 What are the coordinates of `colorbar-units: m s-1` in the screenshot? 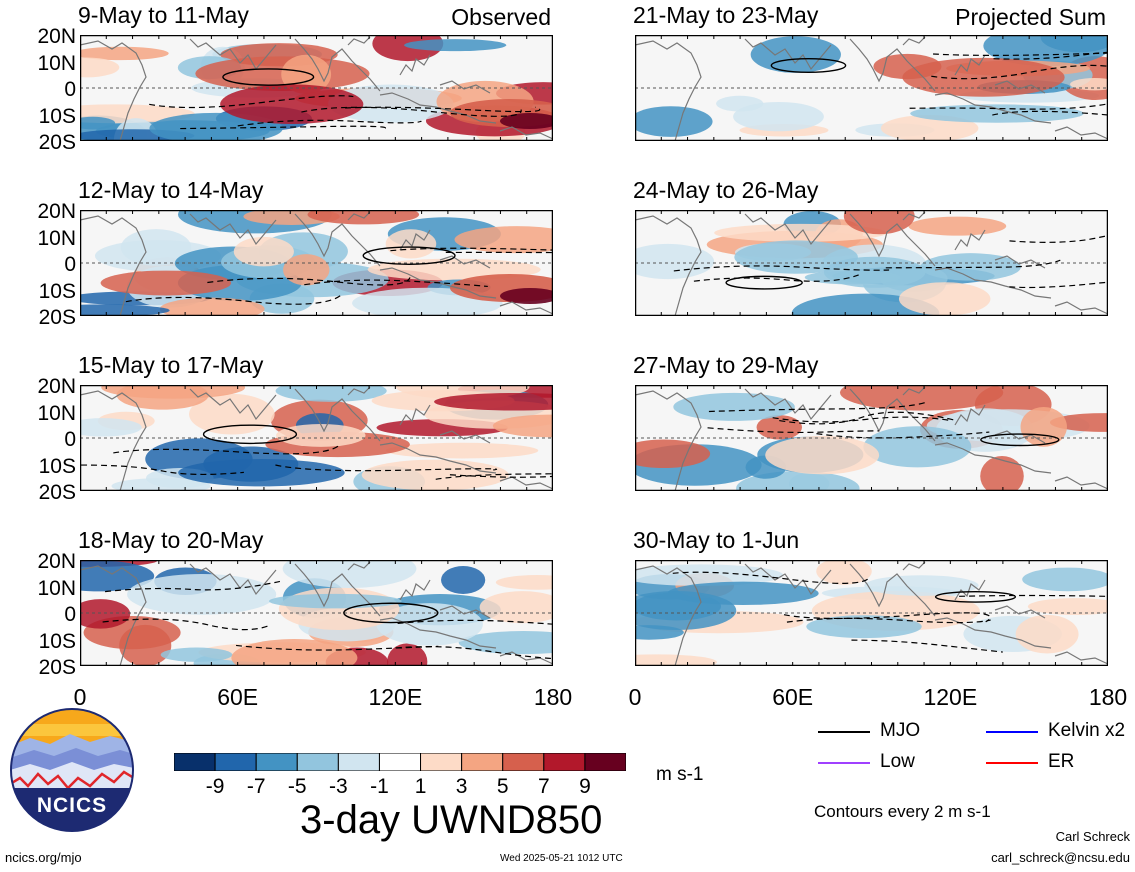 It's located at (680, 774).